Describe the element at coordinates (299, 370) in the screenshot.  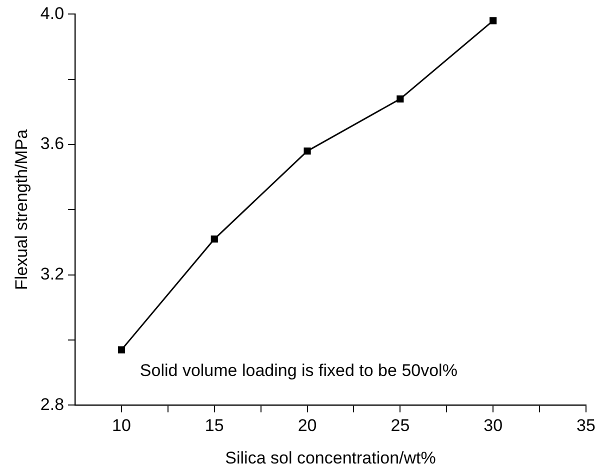
I see `annotation: Solid volume loading is fixed to be 50vol%` at that location.